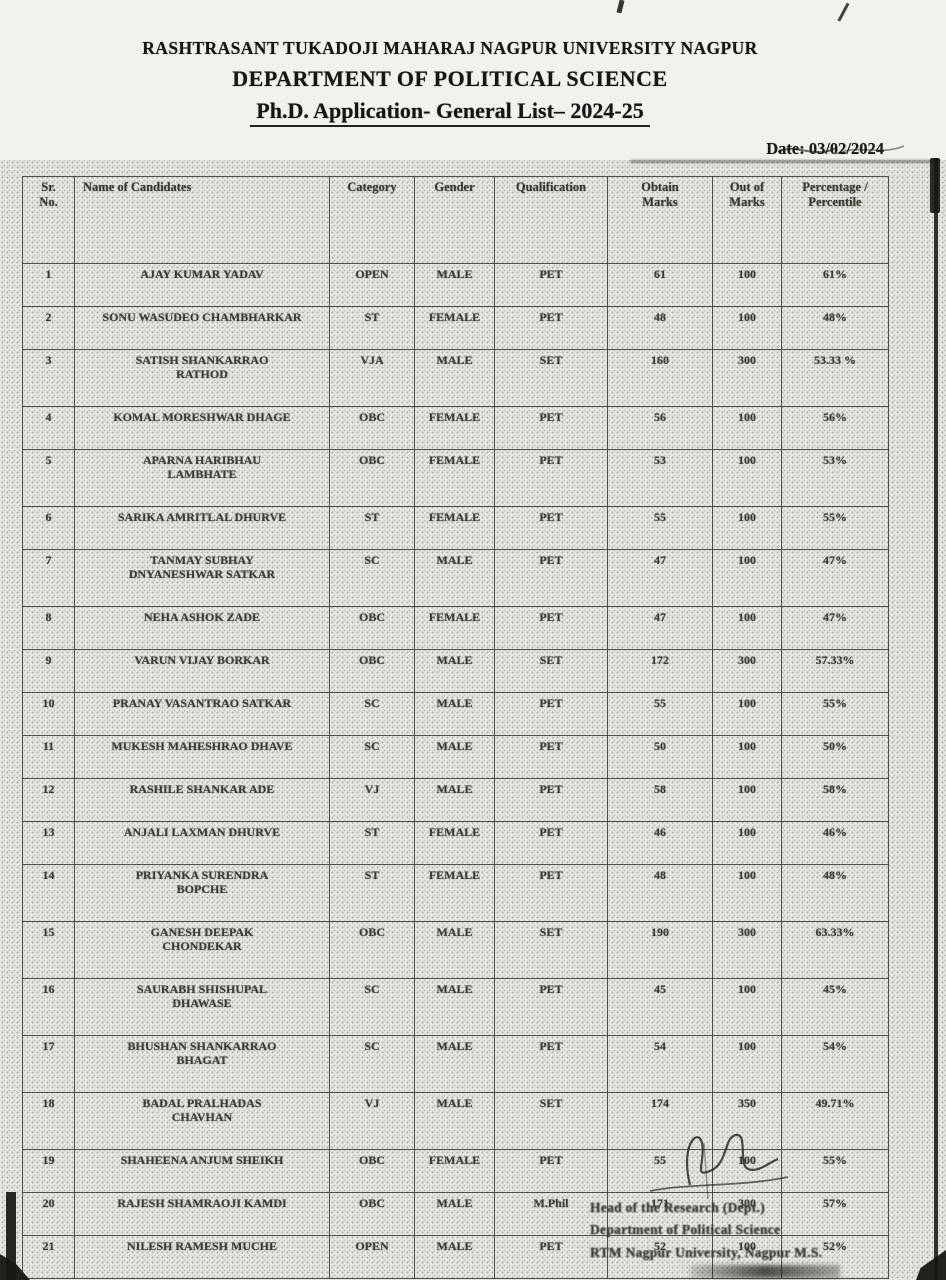 This screenshot has height=1280, width=946. Describe the element at coordinates (835, 757) in the screenshot. I see `cell-percentage: 50%` at that location.